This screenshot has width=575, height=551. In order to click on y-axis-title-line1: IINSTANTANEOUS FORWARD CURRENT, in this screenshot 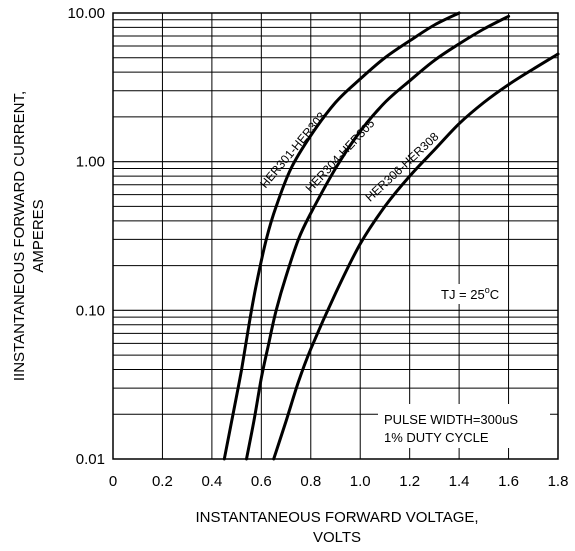, I will do `click(19, 236)`.